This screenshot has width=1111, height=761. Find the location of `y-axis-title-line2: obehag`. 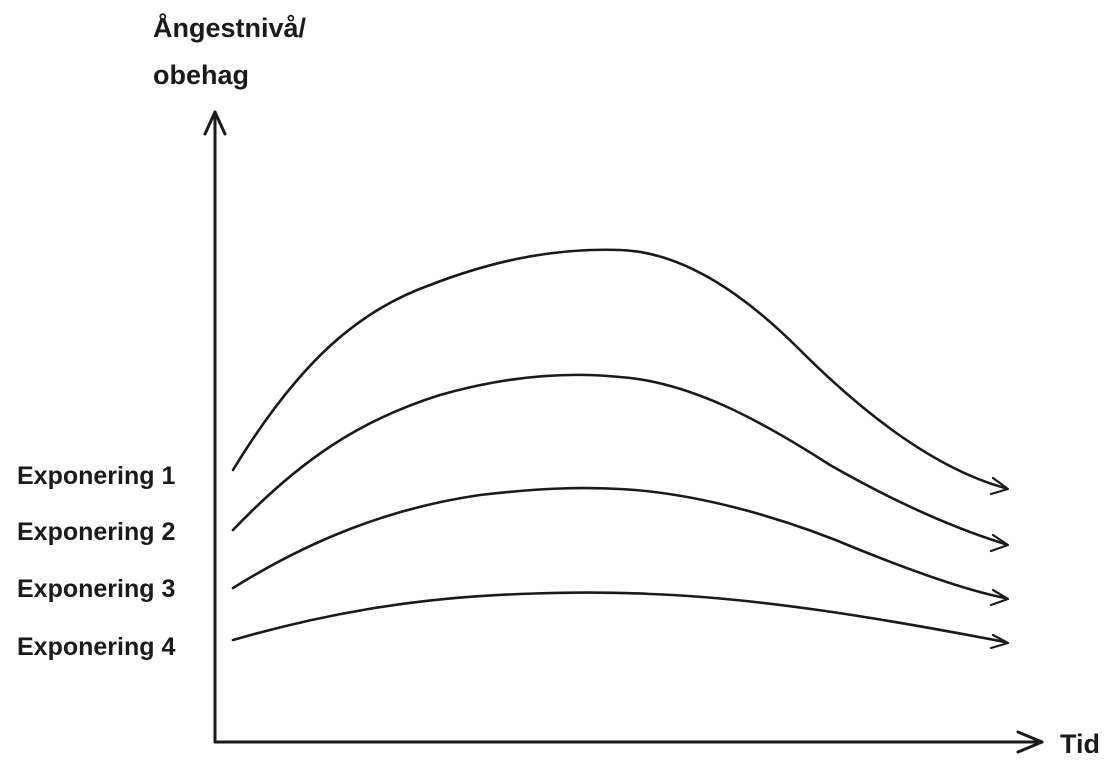

y-axis-title-line2: obehag is located at coordinates (201, 75).